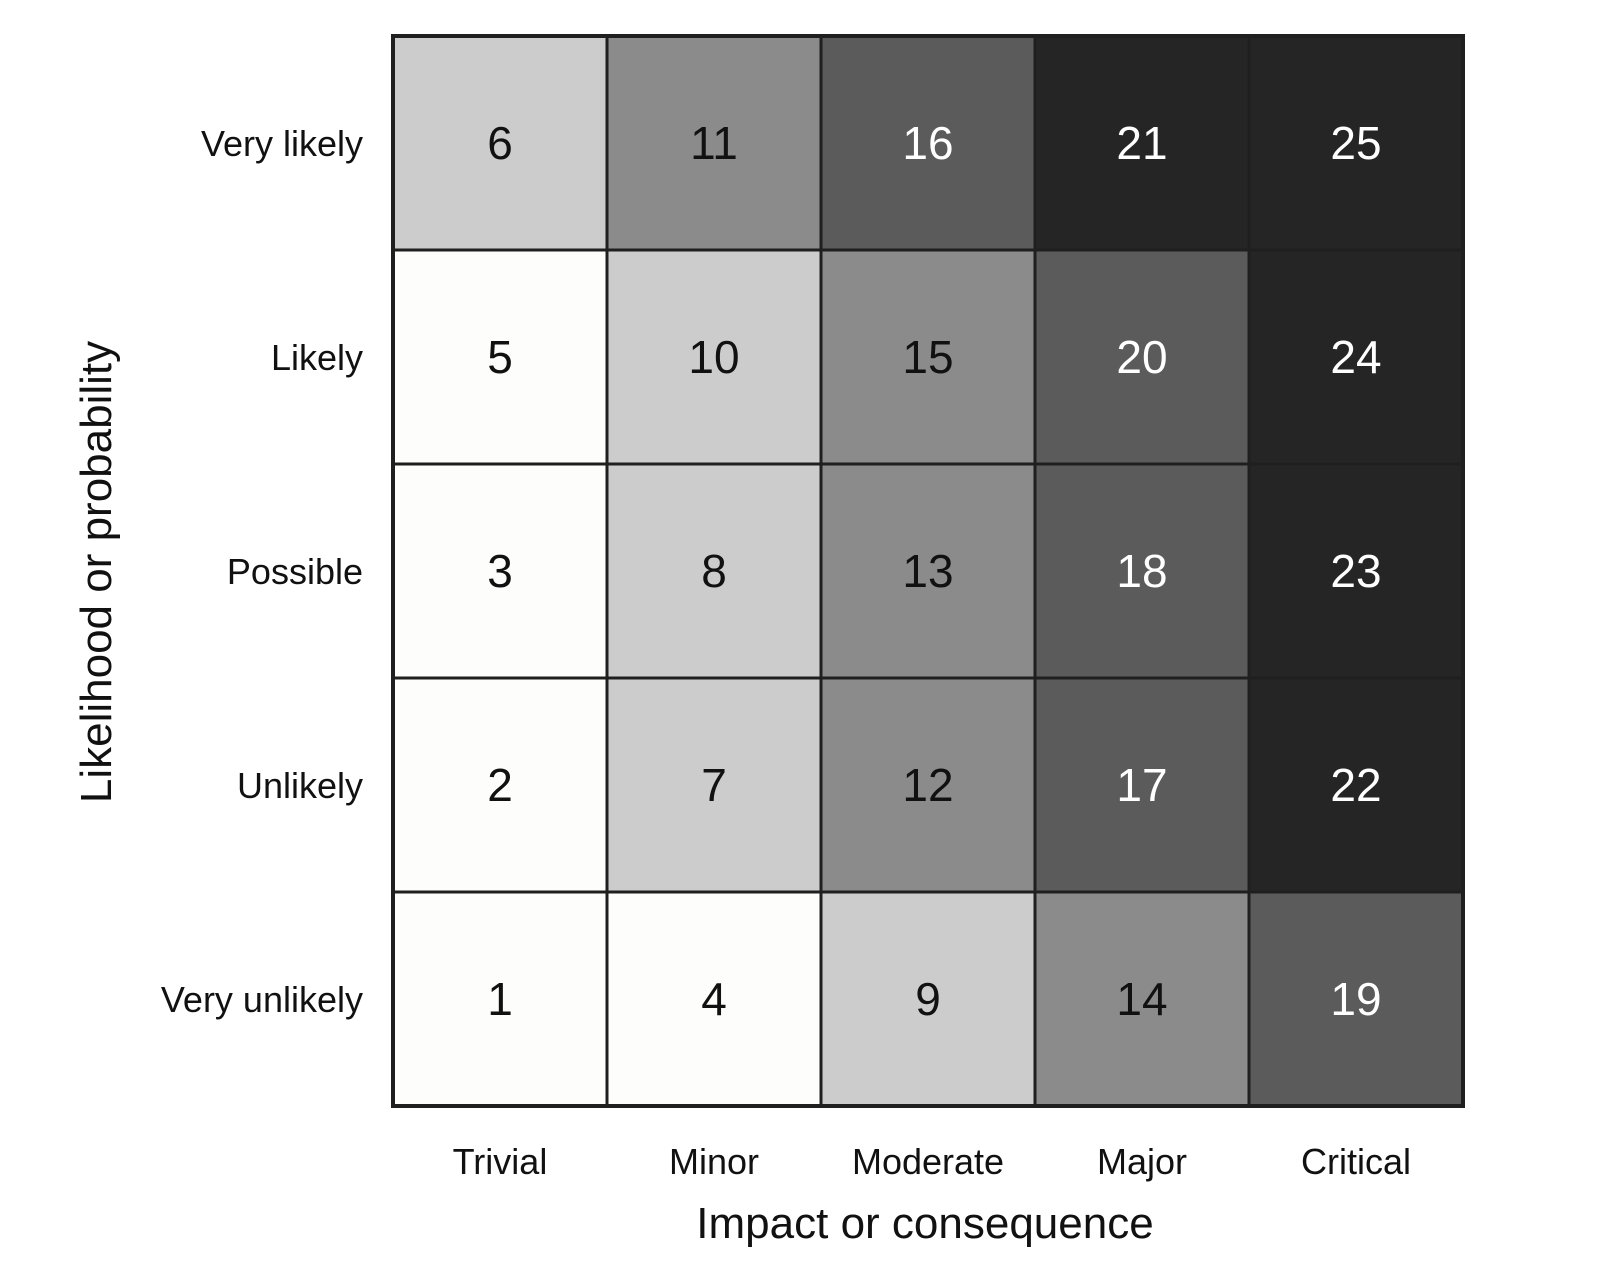 The width and height of the screenshot is (1612, 1268). Describe the element at coordinates (282, 143) in the screenshot. I see `y-tick-label: Very likely` at that location.